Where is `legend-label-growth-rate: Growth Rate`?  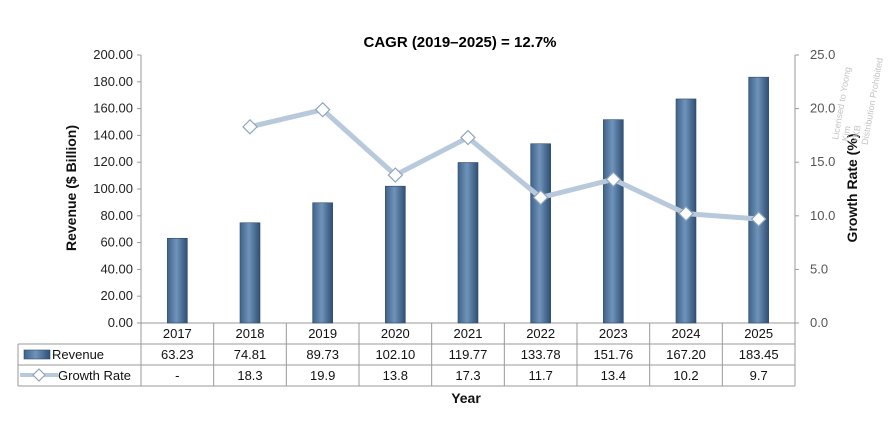
legend-label-growth-rate: Growth Rate is located at coordinates (94, 375).